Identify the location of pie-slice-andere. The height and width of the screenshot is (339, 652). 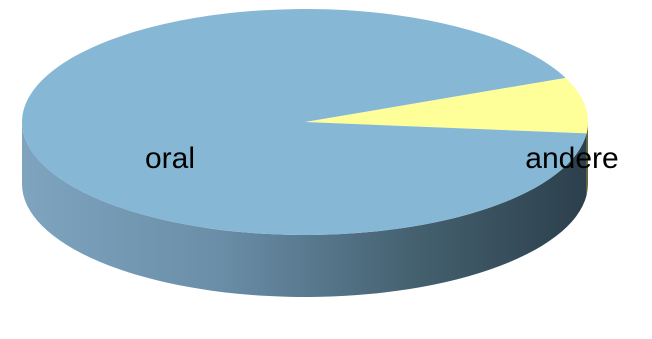
(447, 105).